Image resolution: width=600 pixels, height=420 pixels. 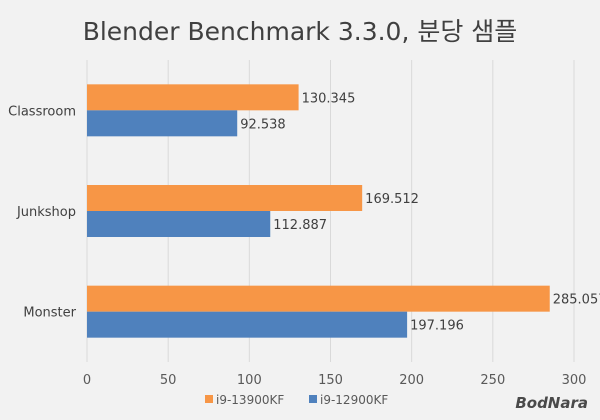 What do you see at coordinates (263, 124) in the screenshot?
I see `data-label: 92.538` at bounding box center [263, 124].